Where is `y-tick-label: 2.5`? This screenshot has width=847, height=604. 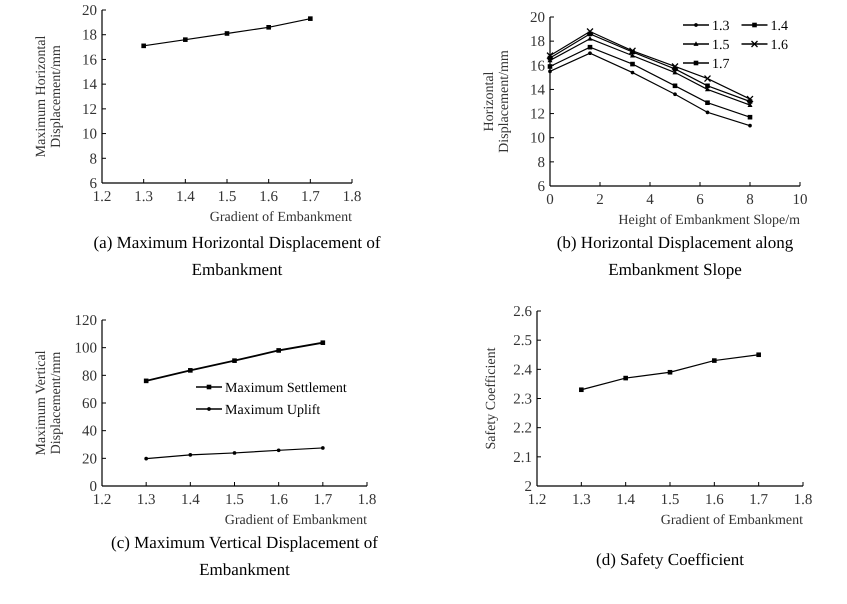
y-tick-label: 2.5 is located at coordinates (522, 341).